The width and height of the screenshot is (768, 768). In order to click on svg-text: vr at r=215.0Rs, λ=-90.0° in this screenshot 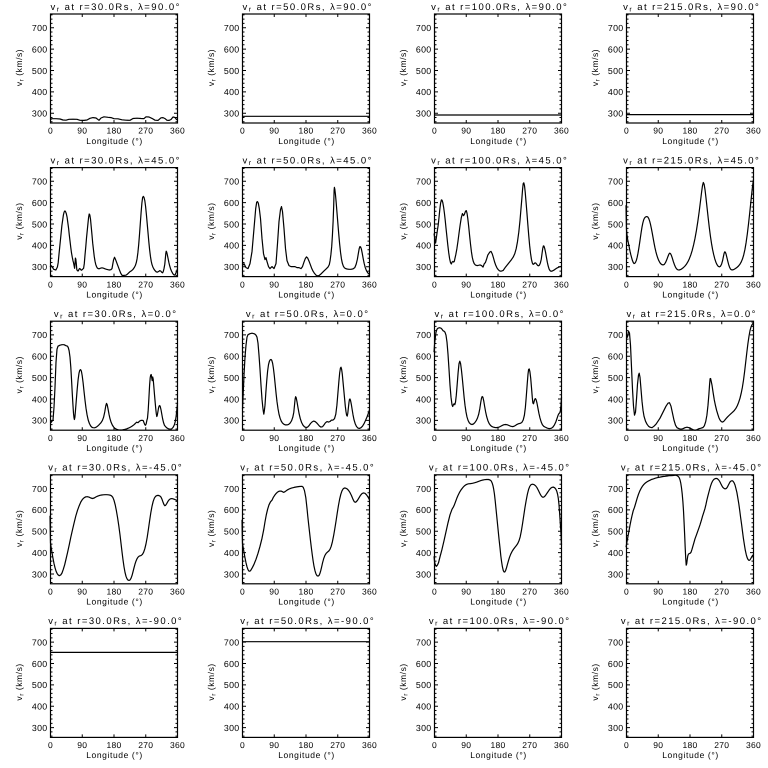, I will do `click(692, 622)`.